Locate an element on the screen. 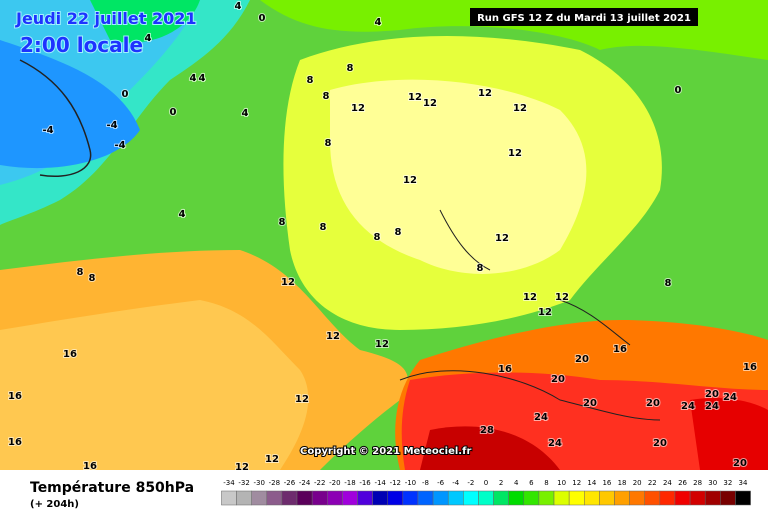 The width and height of the screenshot is (768, 512). cold-zone is located at coordinates (145, 21).